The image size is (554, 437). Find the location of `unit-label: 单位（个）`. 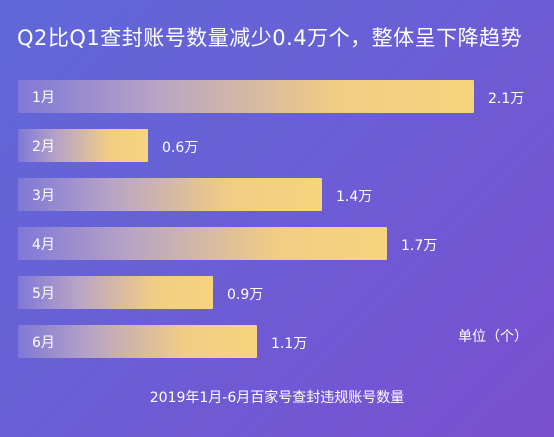

unit-label: 单位（个） is located at coordinates (493, 337).